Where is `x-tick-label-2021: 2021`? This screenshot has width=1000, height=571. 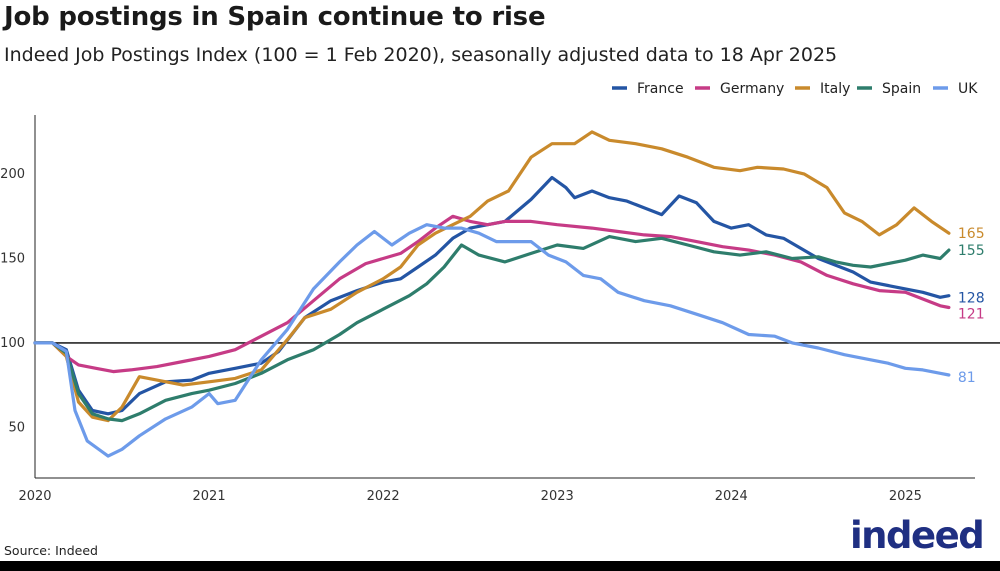
x-tick-label-2021: 2021 is located at coordinates (209, 496).